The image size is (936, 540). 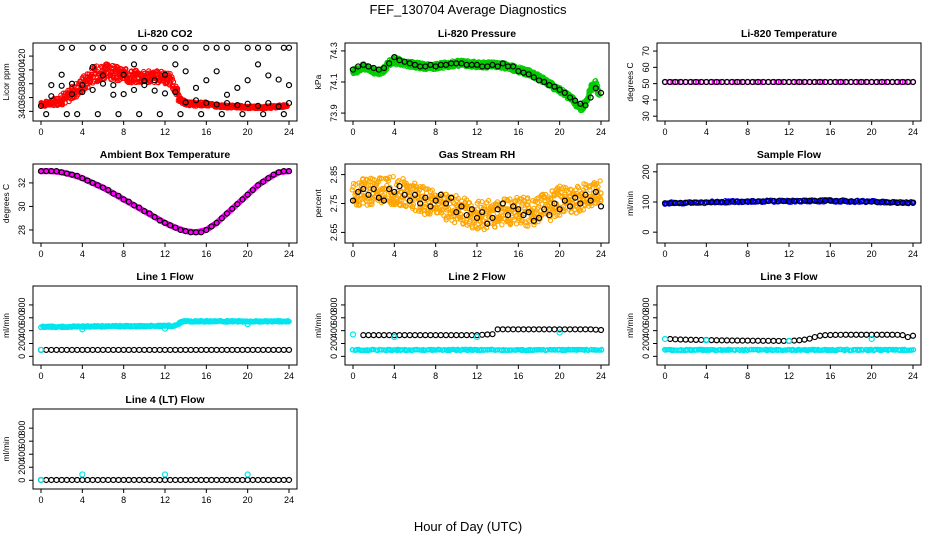 What do you see at coordinates (789, 34) in the screenshot?
I see `panel-title: Li-820 Temperature` at bounding box center [789, 34].